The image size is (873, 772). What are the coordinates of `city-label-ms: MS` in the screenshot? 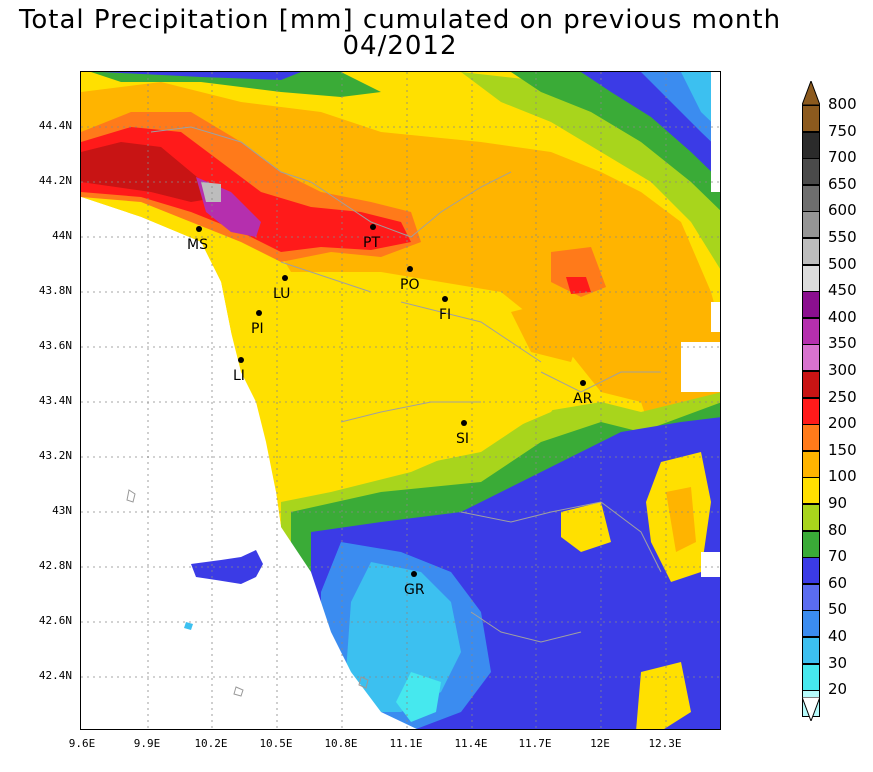 It's located at (197, 245).